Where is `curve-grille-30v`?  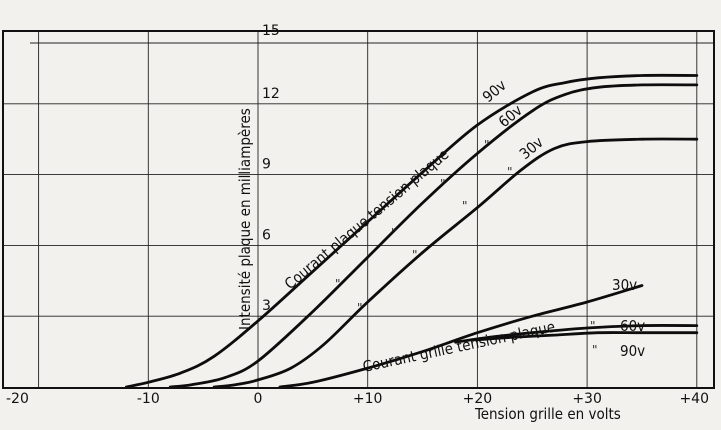 curve-grille-30v is located at coordinates (461, 336).